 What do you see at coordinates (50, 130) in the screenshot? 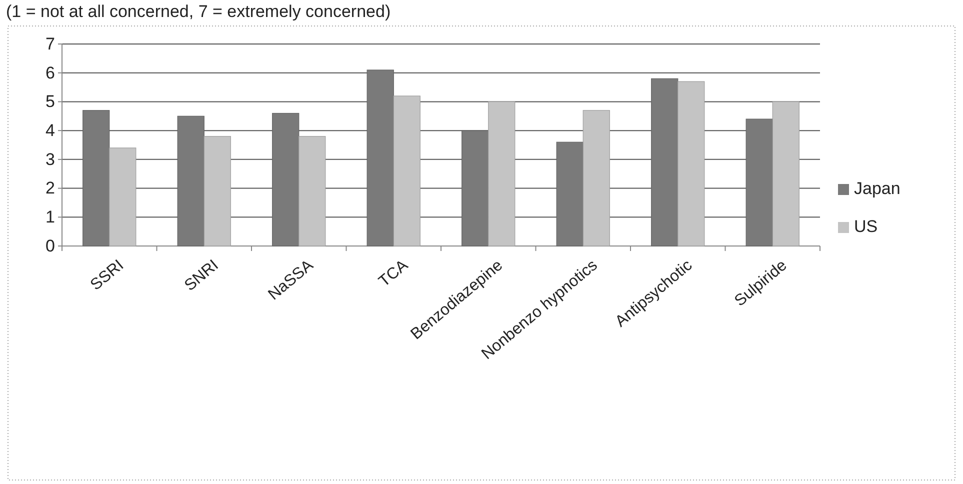
I see `y-tick-label: 4` at bounding box center [50, 130].